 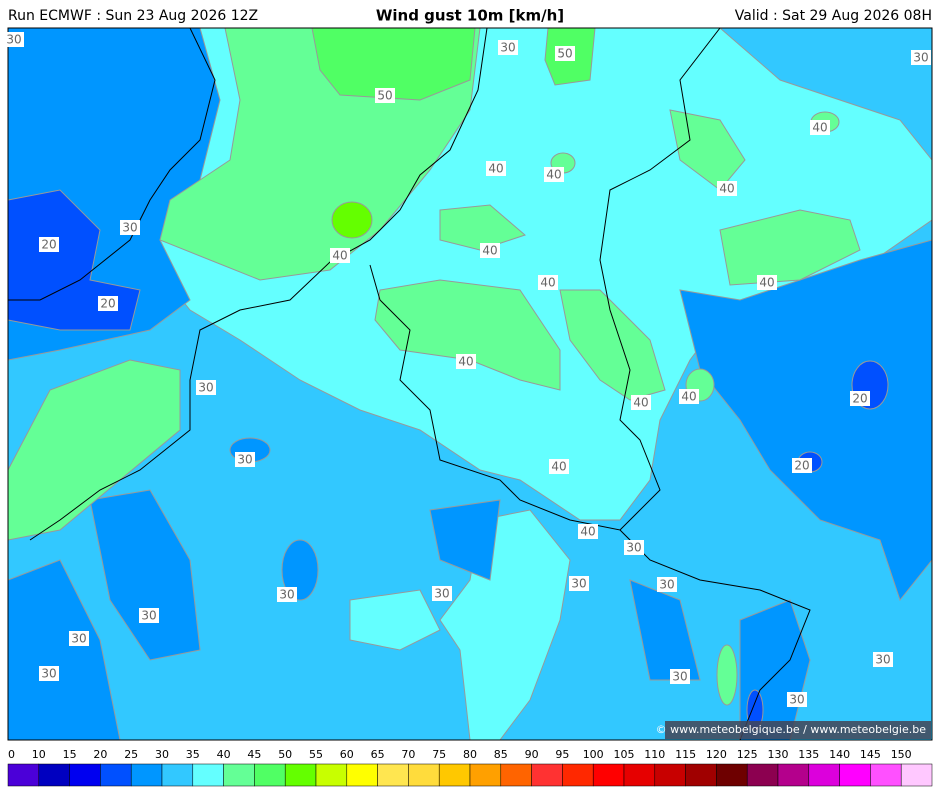 I want to click on run-info: Run ECMWF : Sun 23 Aug 2026 12Z, so click(x=133, y=16).